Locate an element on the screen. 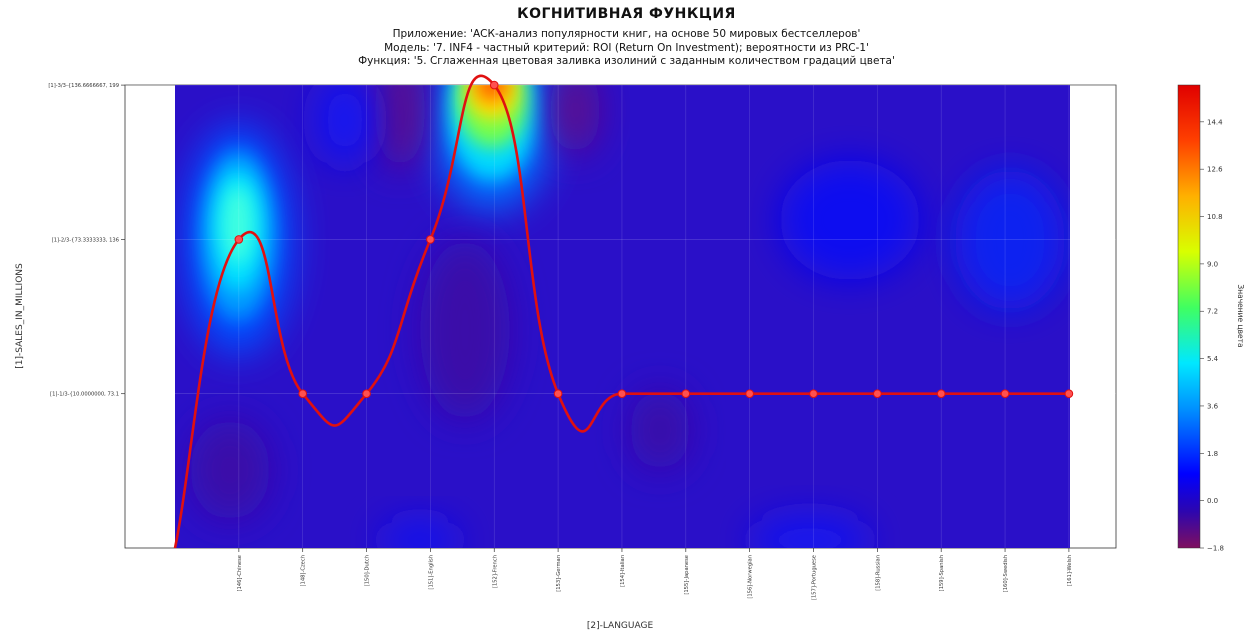 Image resolution: width=1253 pixels, height=633 pixels. colorbar-tick-label: 1.8 is located at coordinates (1212, 454).